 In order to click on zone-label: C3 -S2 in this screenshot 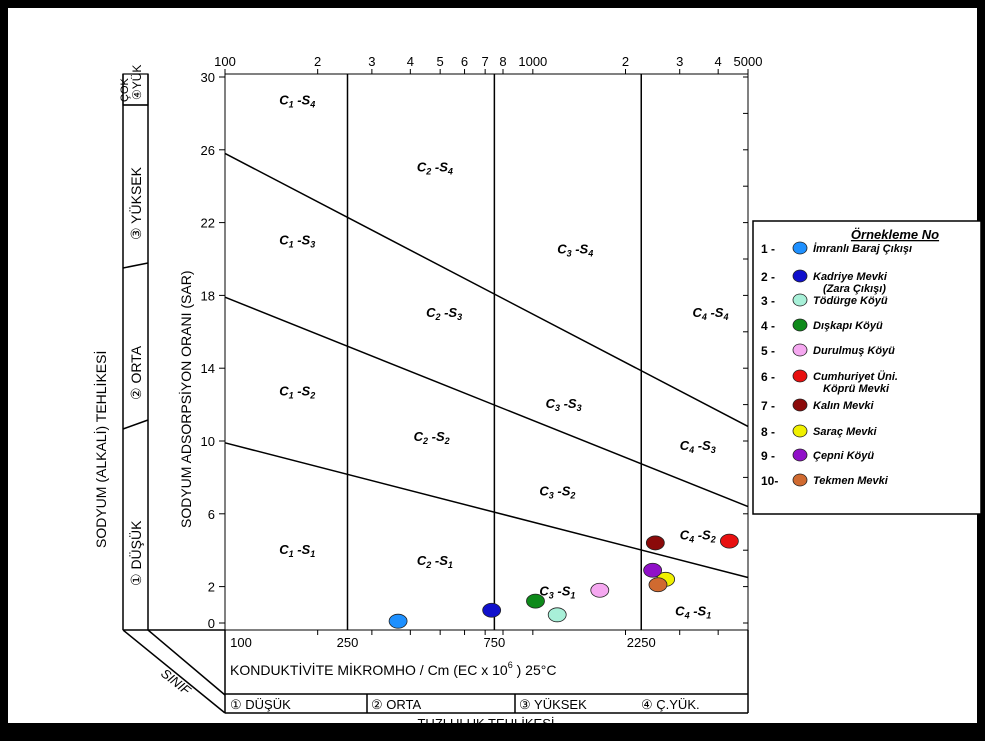, I will do `click(557, 492)`.